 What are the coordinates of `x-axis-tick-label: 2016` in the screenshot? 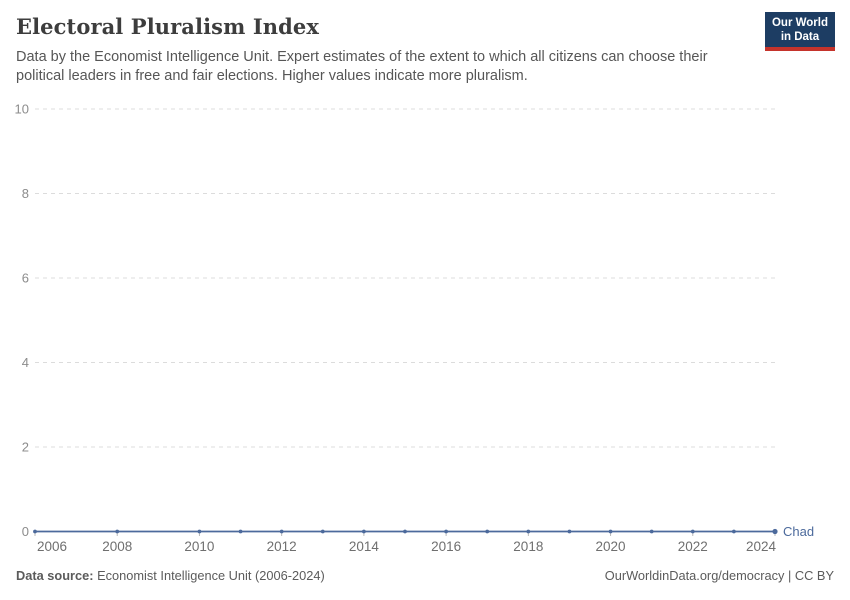 It's located at (446, 546).